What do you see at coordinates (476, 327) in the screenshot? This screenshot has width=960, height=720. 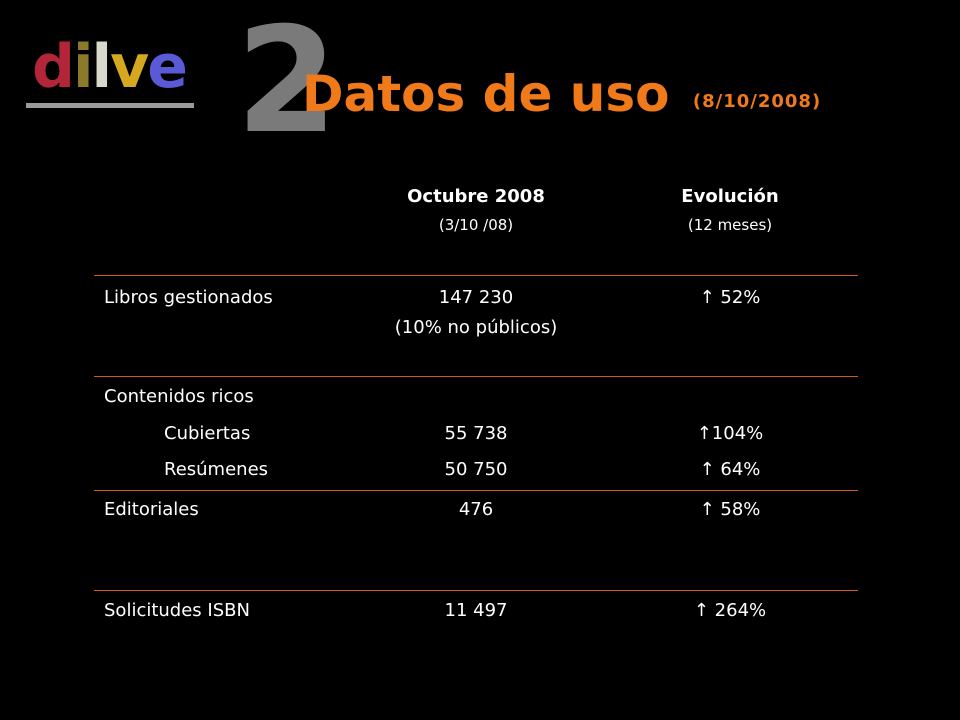 I see `row-value-sub-libros: (10% no públicos)` at bounding box center [476, 327].